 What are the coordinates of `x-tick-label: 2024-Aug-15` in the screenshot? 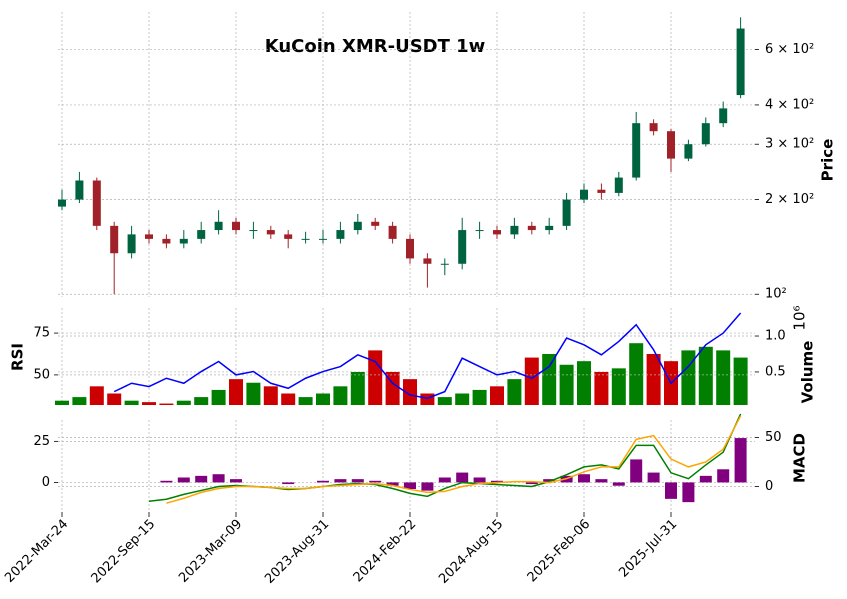 It's located at (471, 552).